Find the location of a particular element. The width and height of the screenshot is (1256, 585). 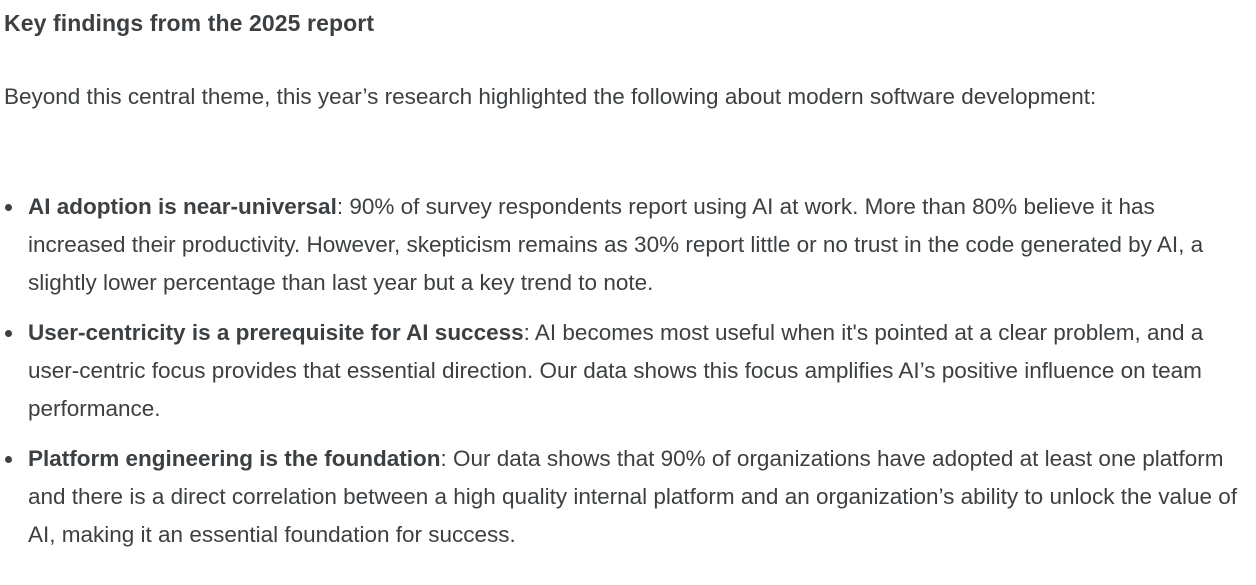

finding-title: AI adoption is near-universal is located at coordinates (182, 206).